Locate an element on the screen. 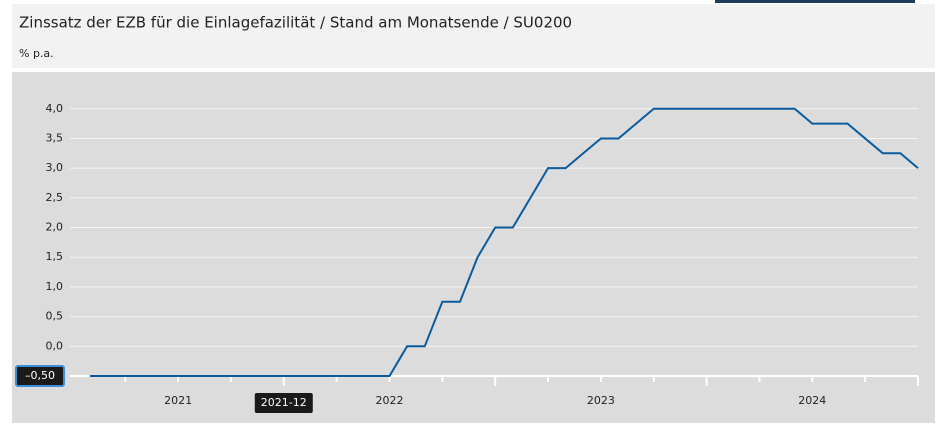 This screenshot has height=427, width=939. tooltip-x-label: 2021-12 is located at coordinates (284, 402).